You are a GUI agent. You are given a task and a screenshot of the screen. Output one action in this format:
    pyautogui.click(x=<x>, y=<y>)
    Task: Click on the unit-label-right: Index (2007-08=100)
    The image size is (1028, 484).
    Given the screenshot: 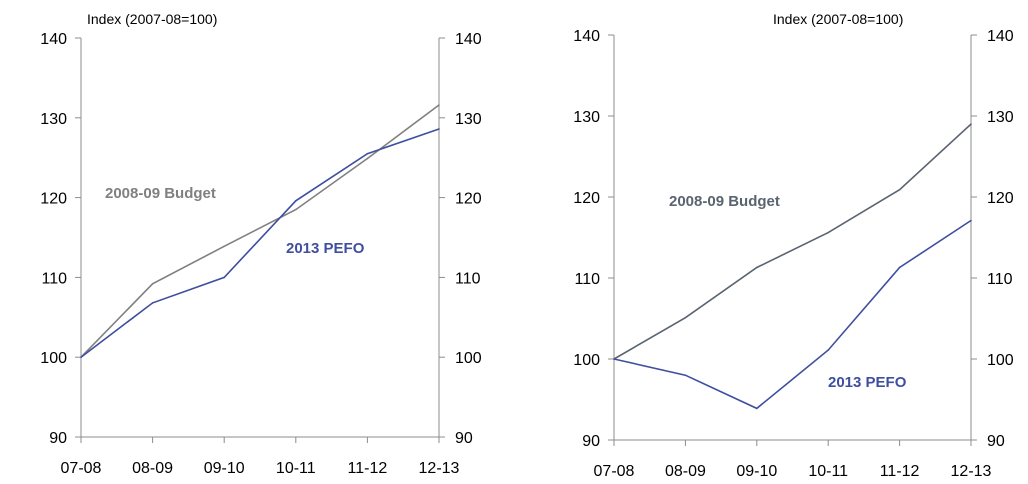 What is the action you would take?
    pyautogui.click(x=838, y=19)
    